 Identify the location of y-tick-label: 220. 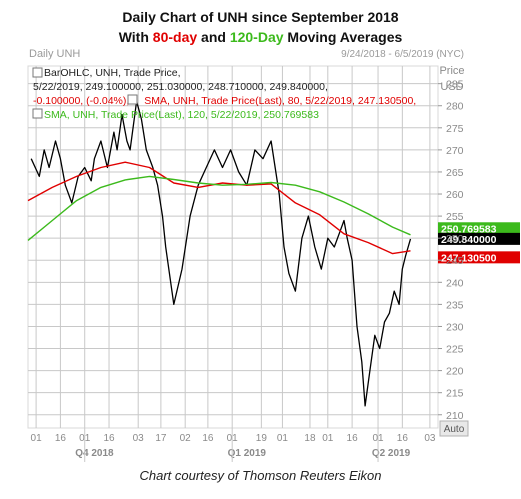
(455, 372).